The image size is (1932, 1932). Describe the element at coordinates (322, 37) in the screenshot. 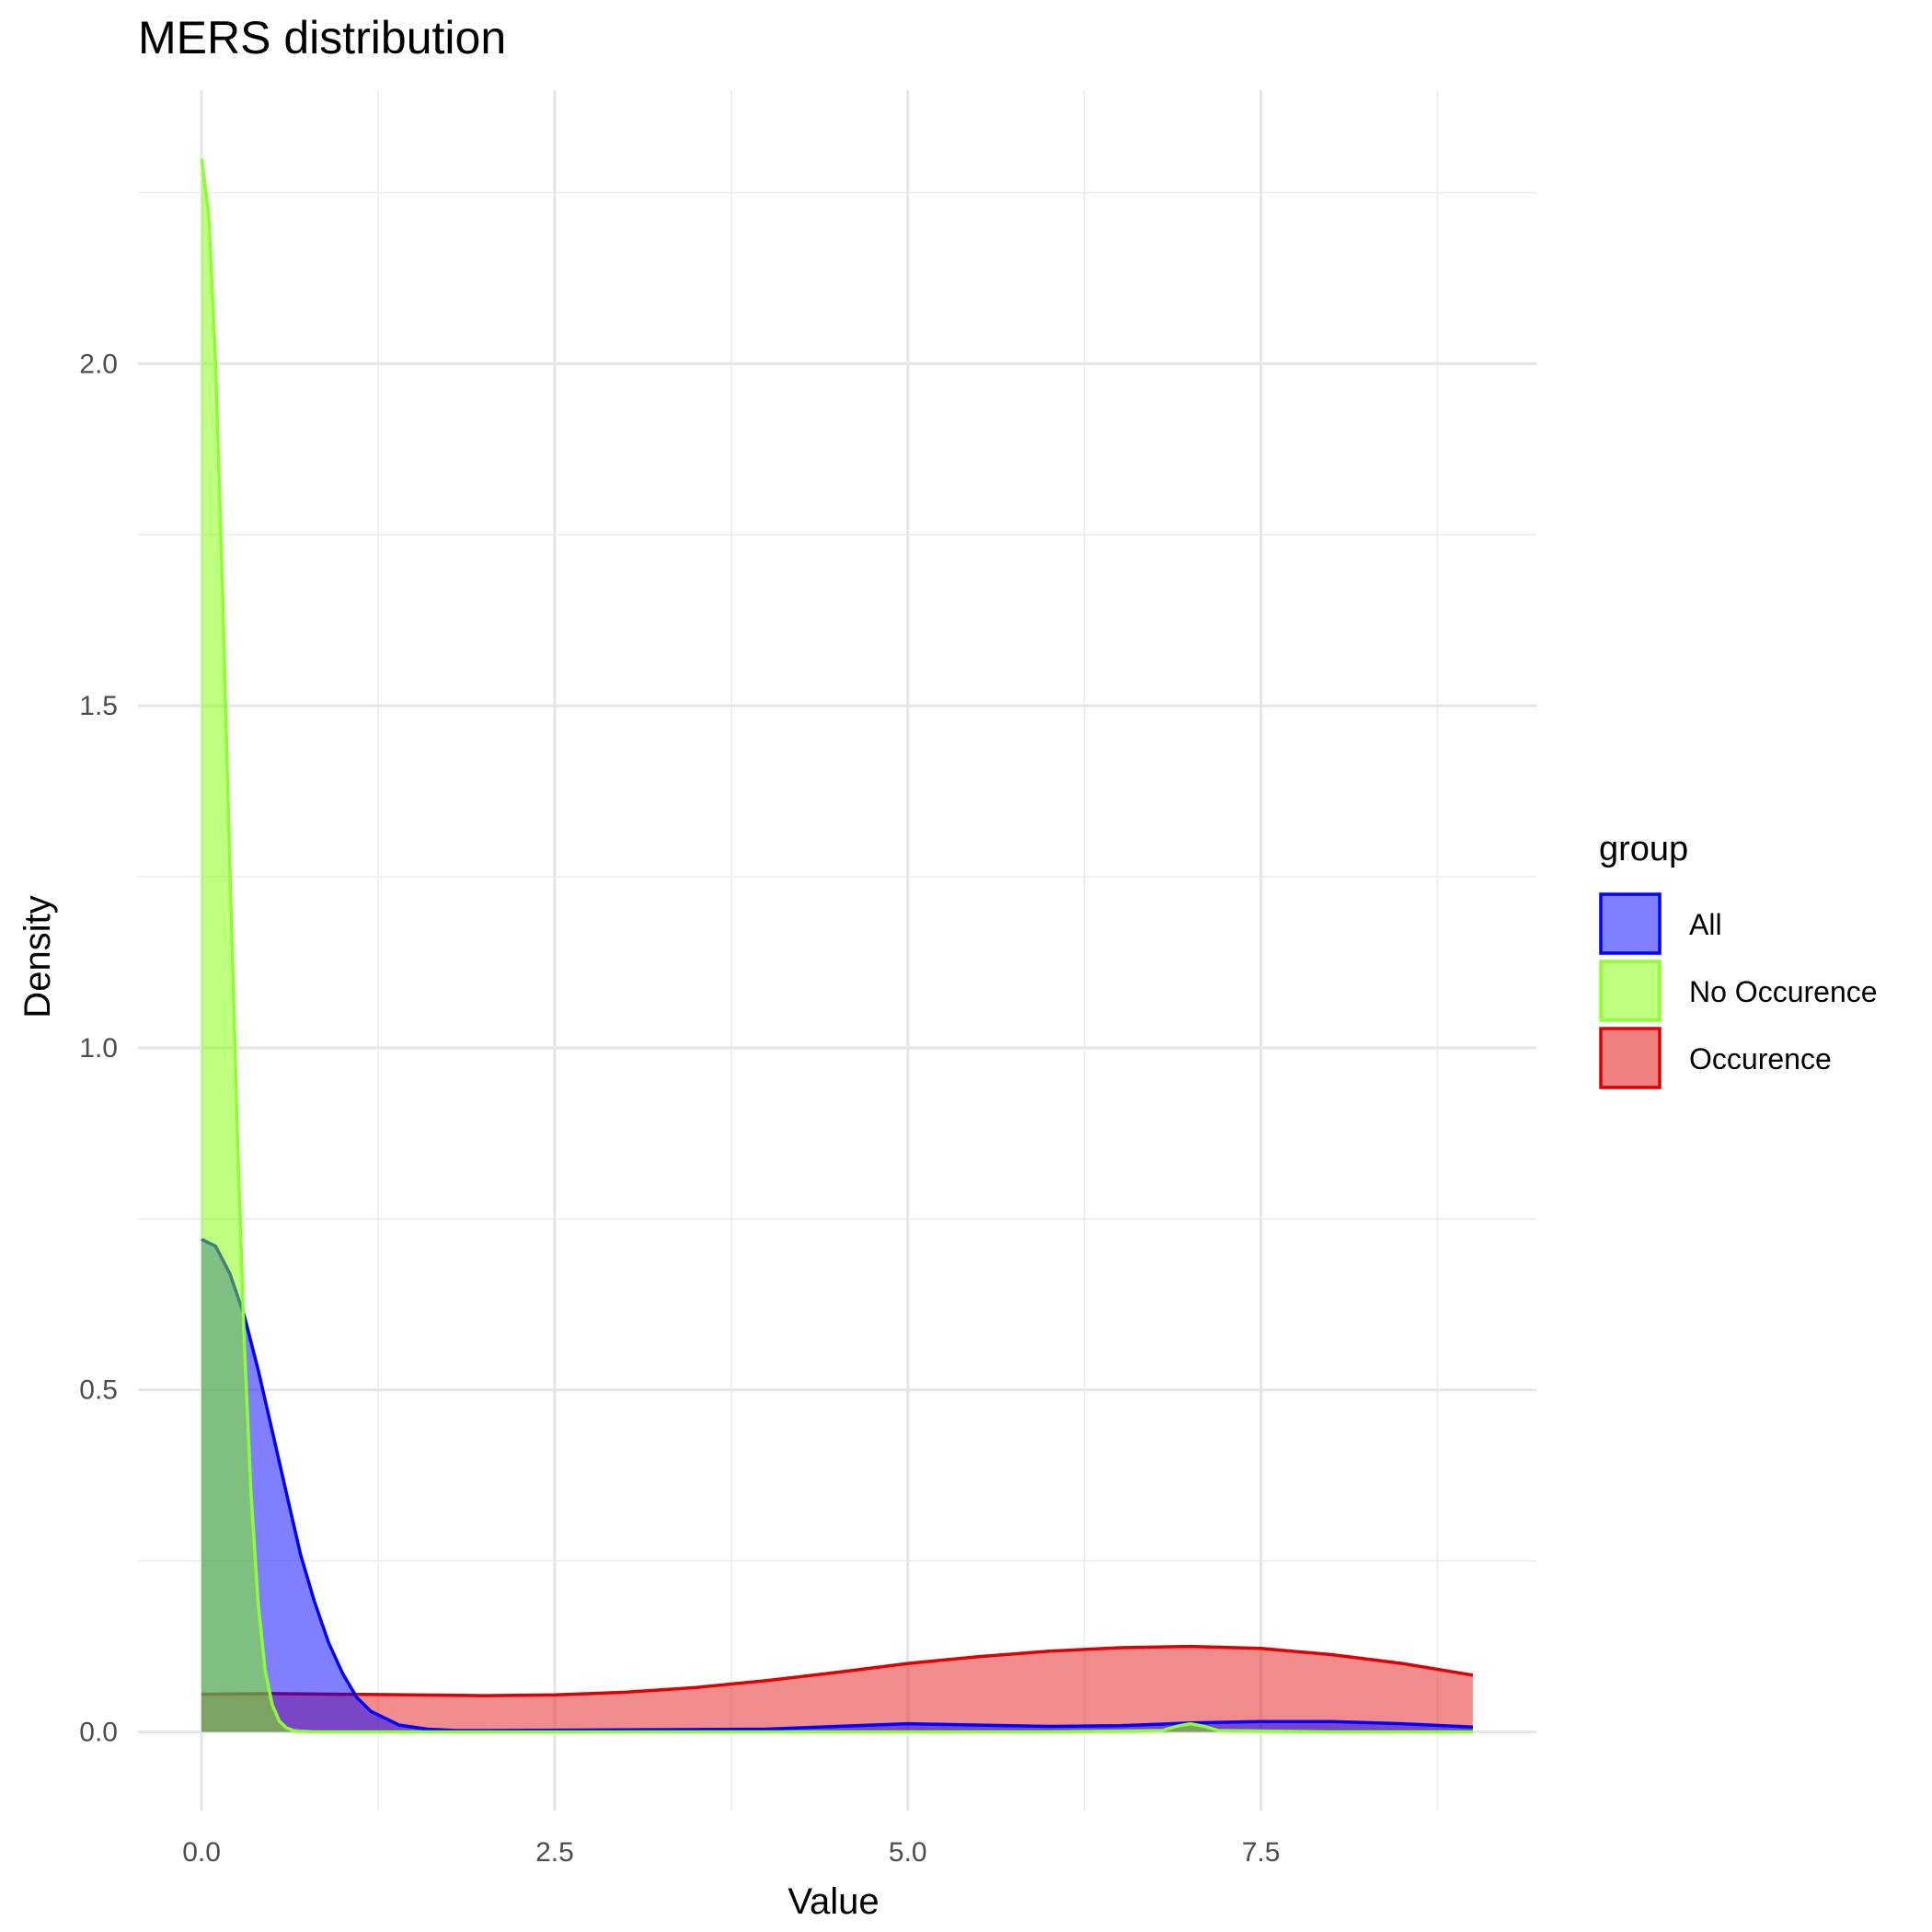

I see `chart-title: MERS distribution` at that location.